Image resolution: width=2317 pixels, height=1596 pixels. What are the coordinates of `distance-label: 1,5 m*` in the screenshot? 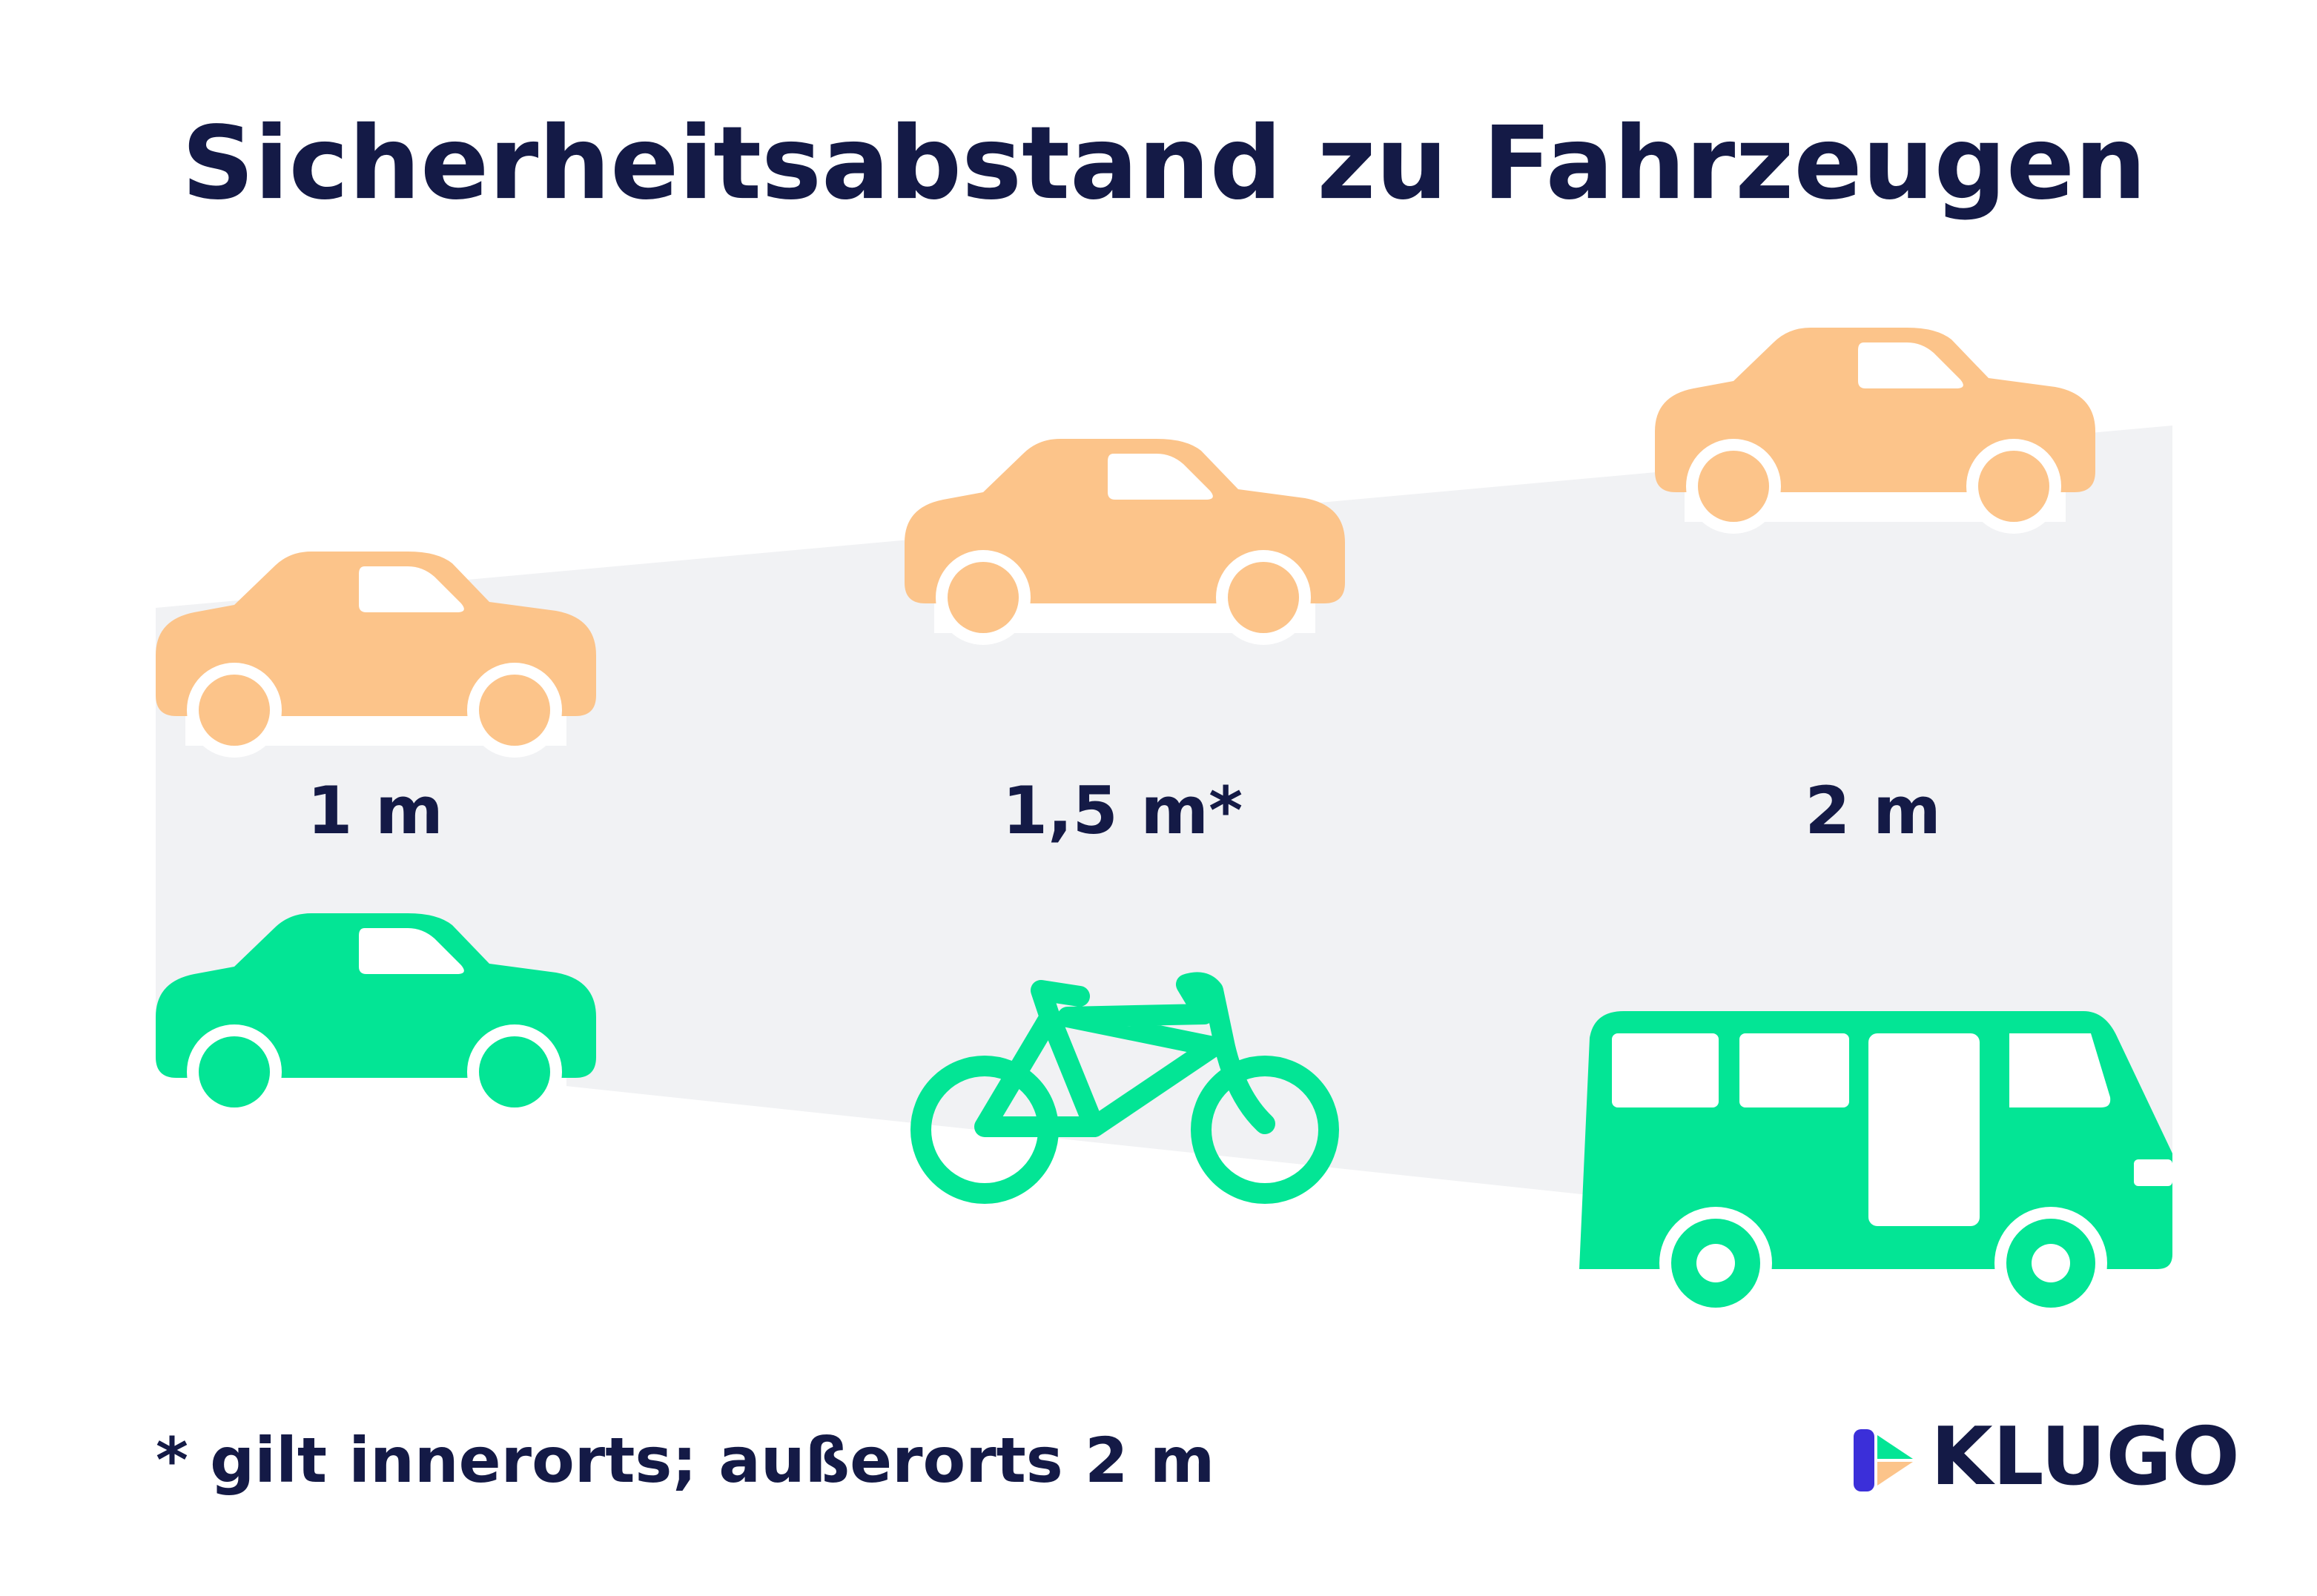 It's located at (1122, 810).